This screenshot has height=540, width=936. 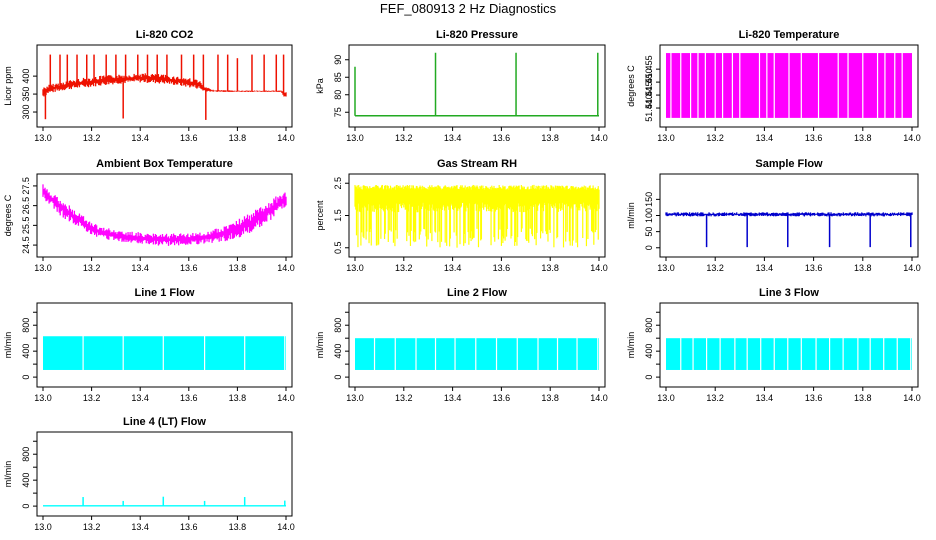 What do you see at coordinates (338, 95) in the screenshot?
I see `panel-2-ytick-label: 80` at bounding box center [338, 95].